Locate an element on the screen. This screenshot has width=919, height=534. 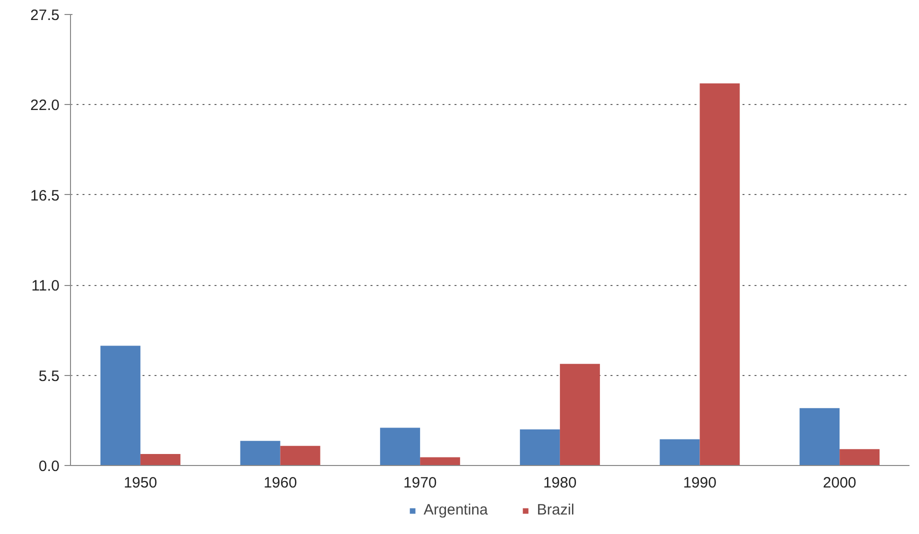
x-tick-label: 1960 is located at coordinates (280, 483).